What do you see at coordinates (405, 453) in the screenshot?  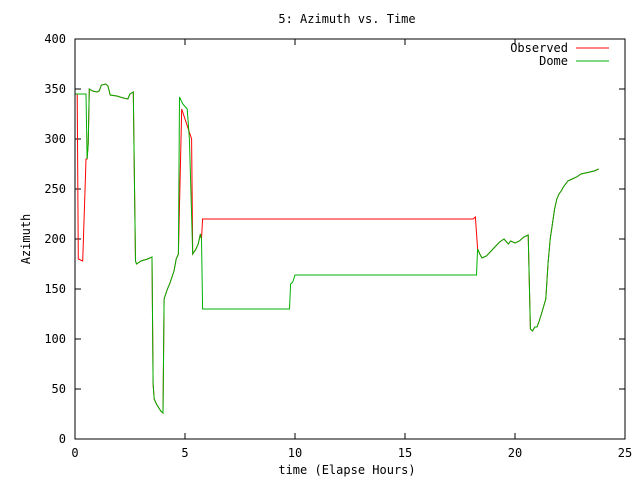 I see `x-tick-label: 15` at bounding box center [405, 453].